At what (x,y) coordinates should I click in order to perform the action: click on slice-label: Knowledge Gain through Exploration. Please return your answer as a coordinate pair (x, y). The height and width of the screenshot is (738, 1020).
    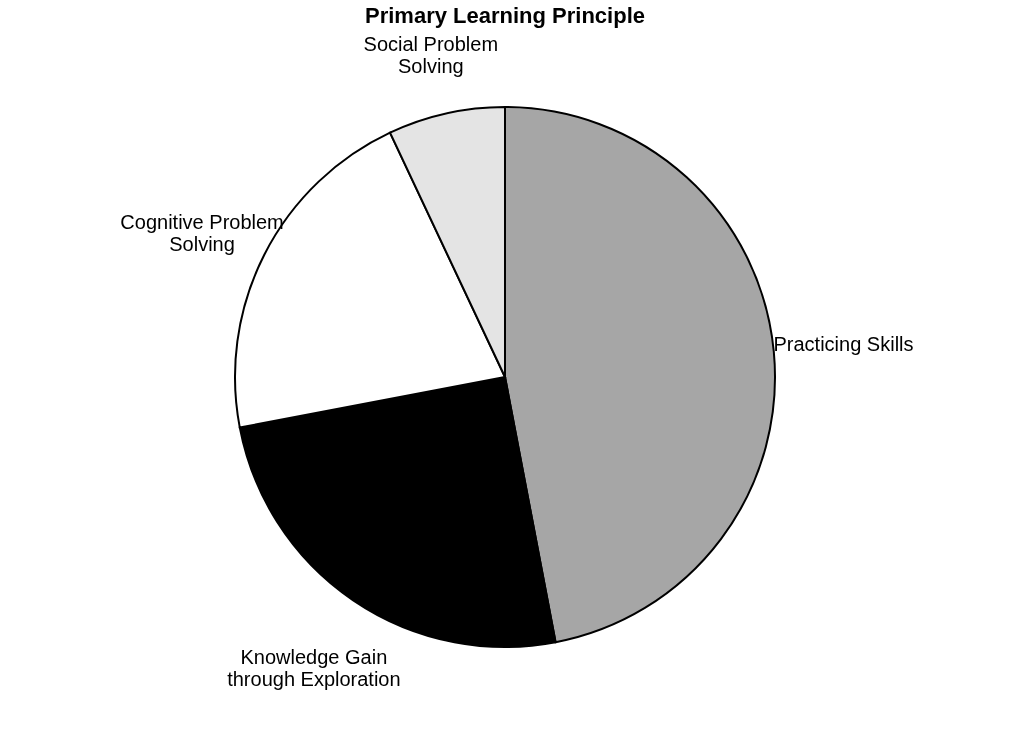
    Looking at the image, I should click on (314, 668).